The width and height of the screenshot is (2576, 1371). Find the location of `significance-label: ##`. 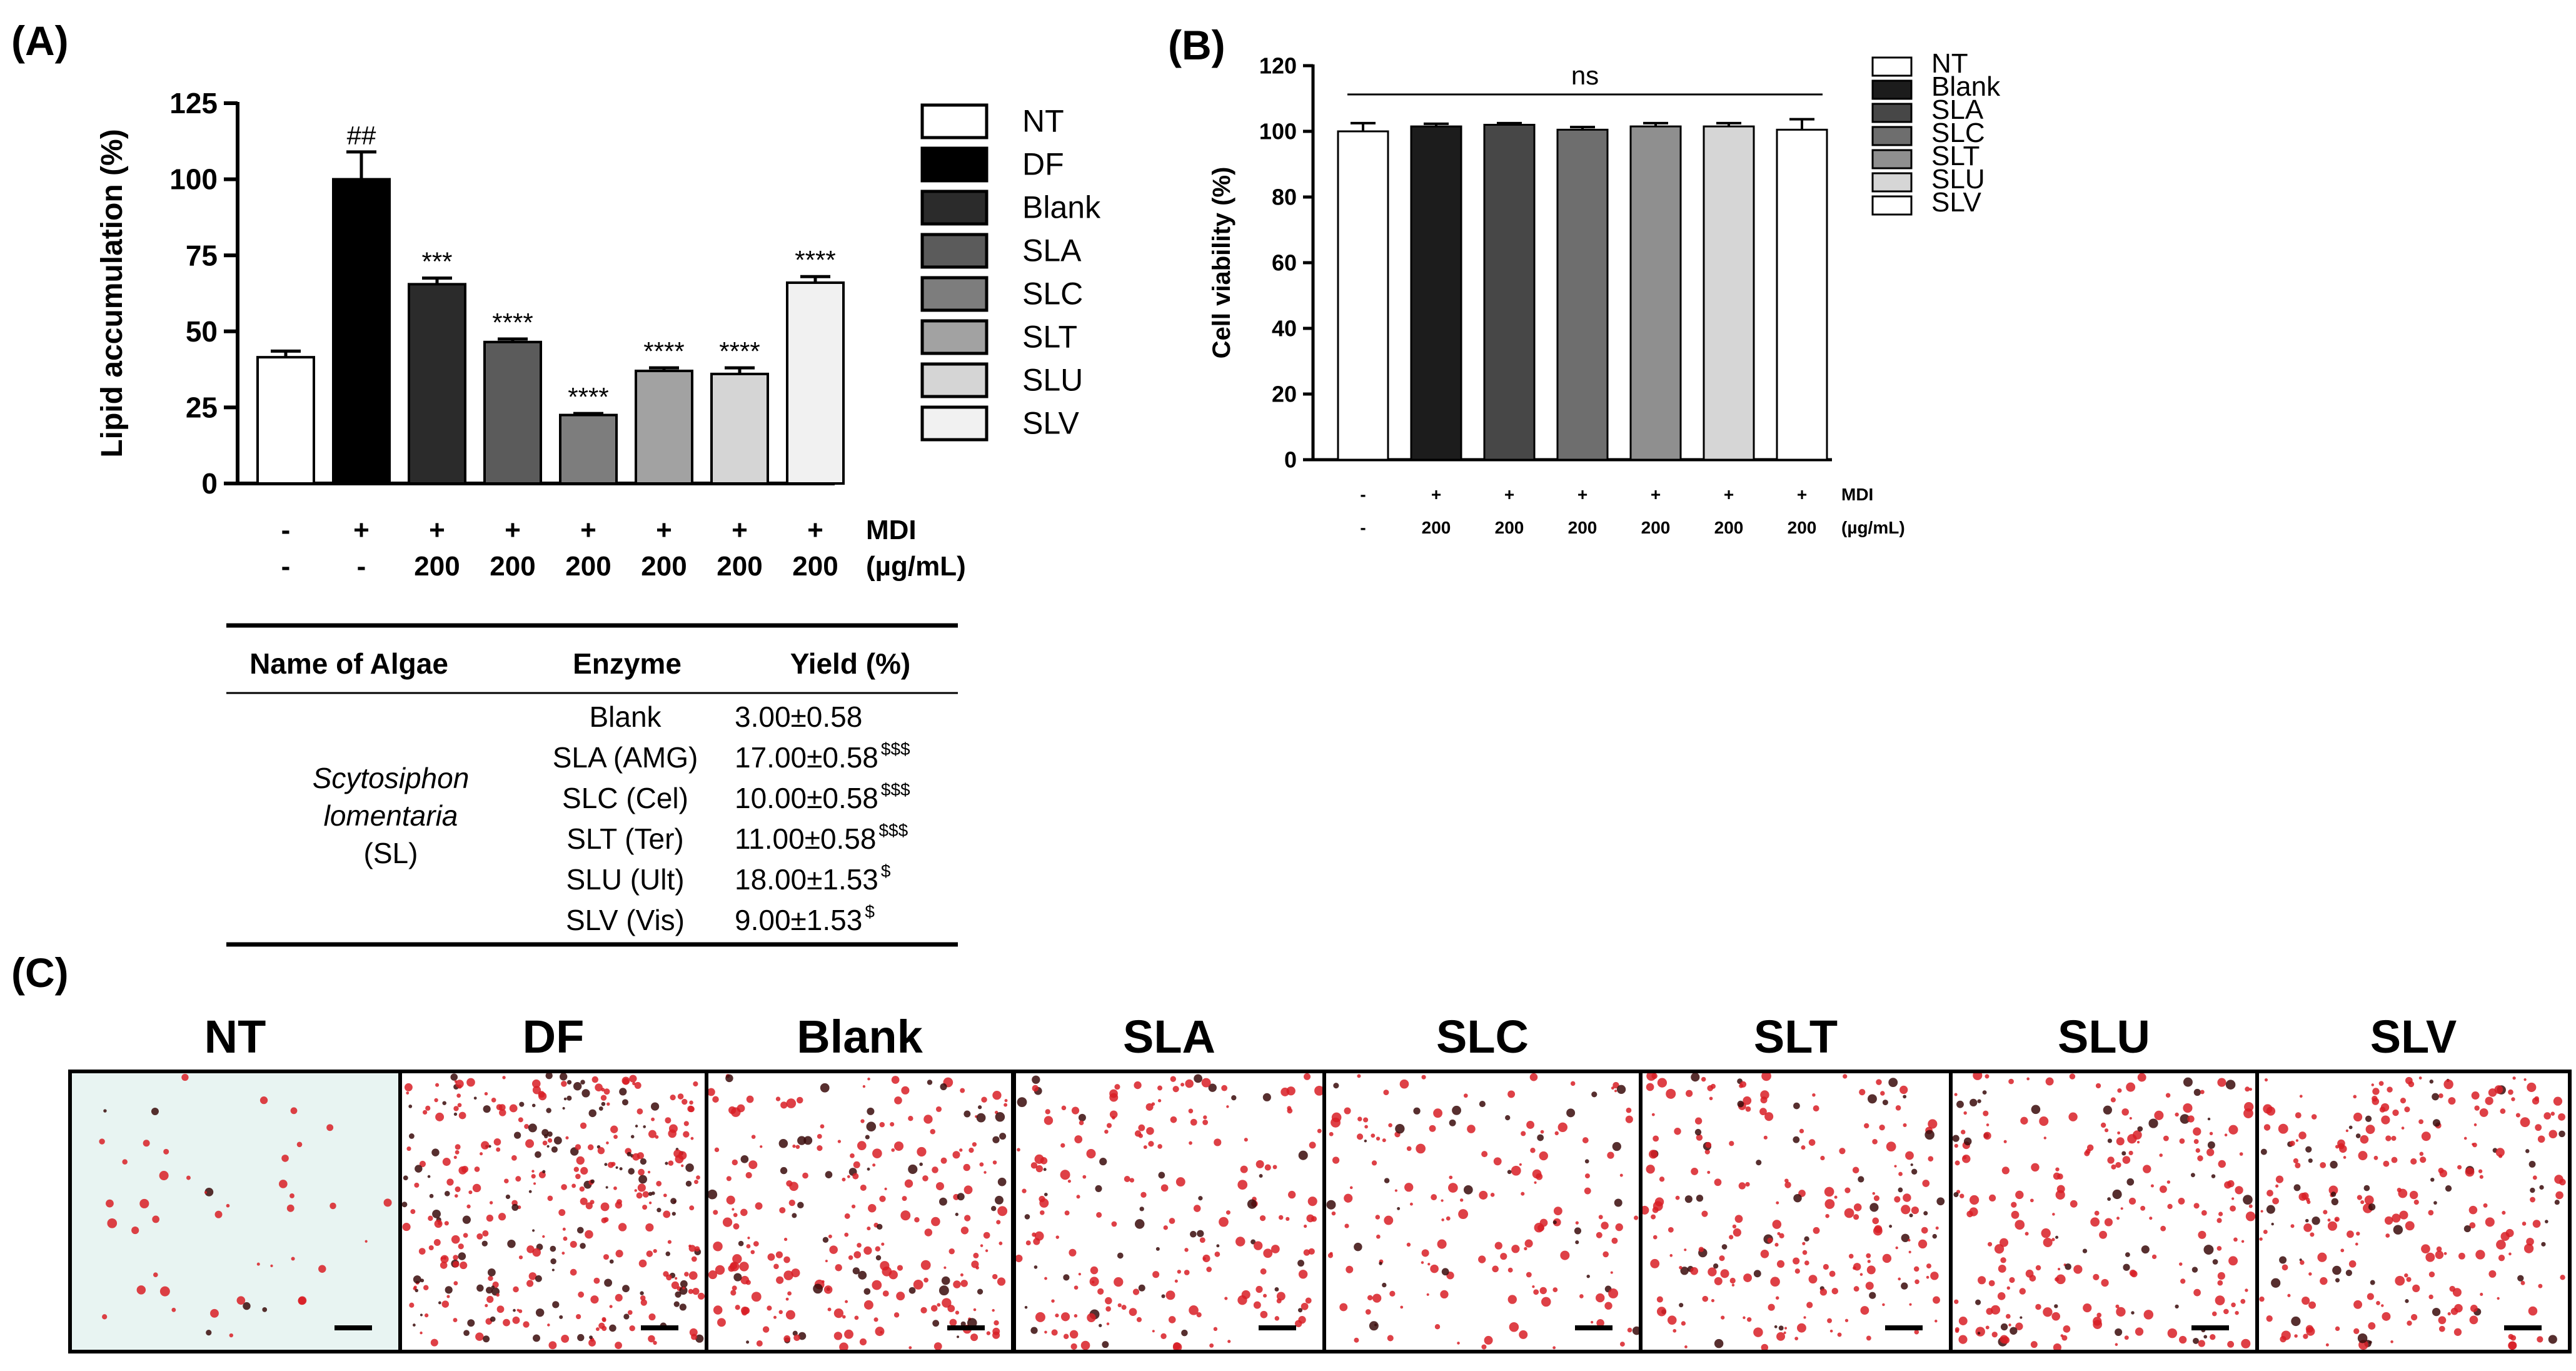

significance-label: ## is located at coordinates (362, 135).